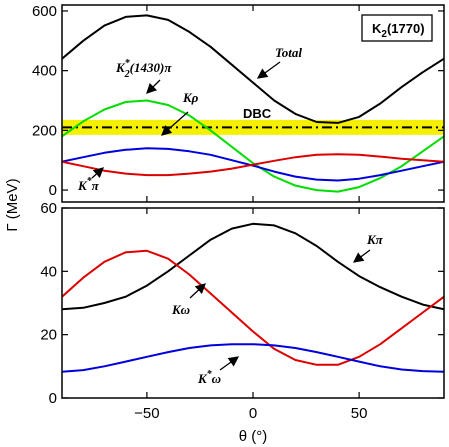 The width and height of the screenshot is (449, 447). Describe the element at coordinates (143, 69) in the screenshot. I see `annotation-k2pi: KπK*2(1430)π` at that location.